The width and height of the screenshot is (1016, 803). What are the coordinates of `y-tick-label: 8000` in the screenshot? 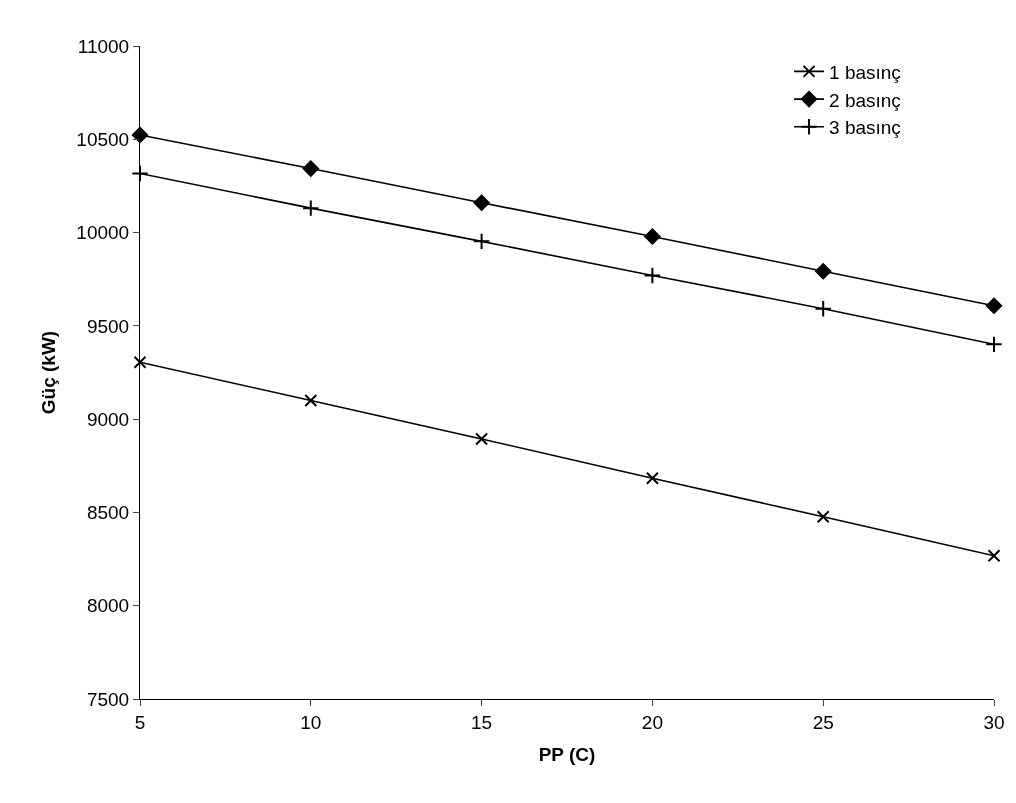 It's located at (108, 606).